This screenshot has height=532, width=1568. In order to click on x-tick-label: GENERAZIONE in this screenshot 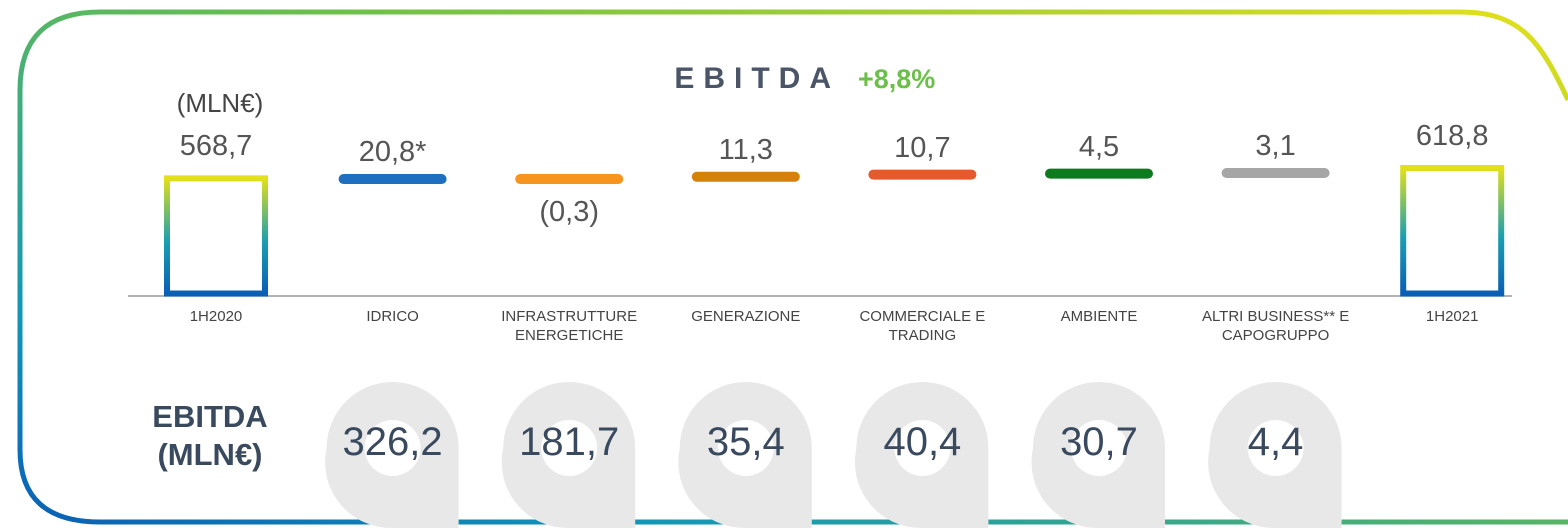, I will do `click(746, 316)`.